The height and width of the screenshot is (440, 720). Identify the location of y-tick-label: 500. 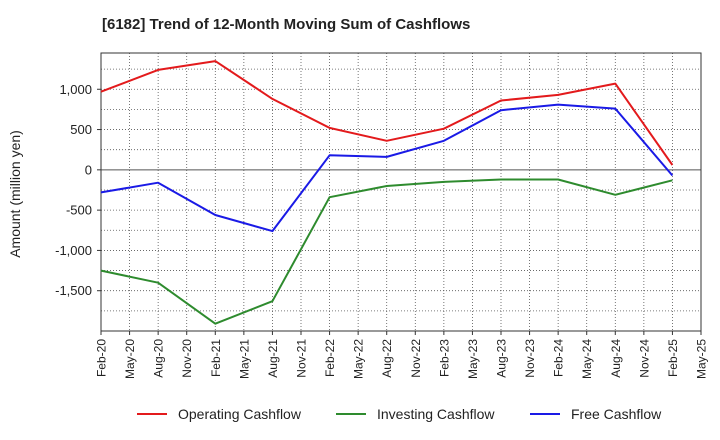
(81, 129).